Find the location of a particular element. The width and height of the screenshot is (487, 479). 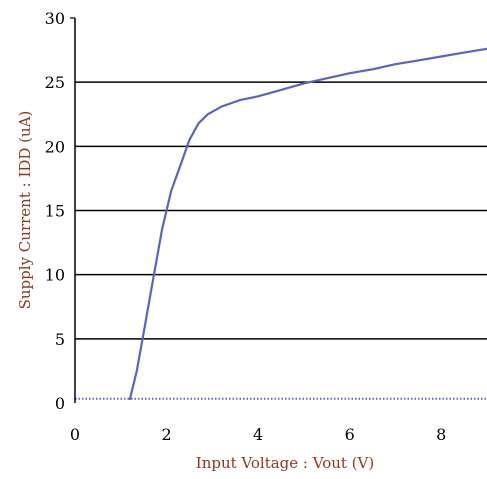

x-tick-label-8: 8 is located at coordinates (441, 434).